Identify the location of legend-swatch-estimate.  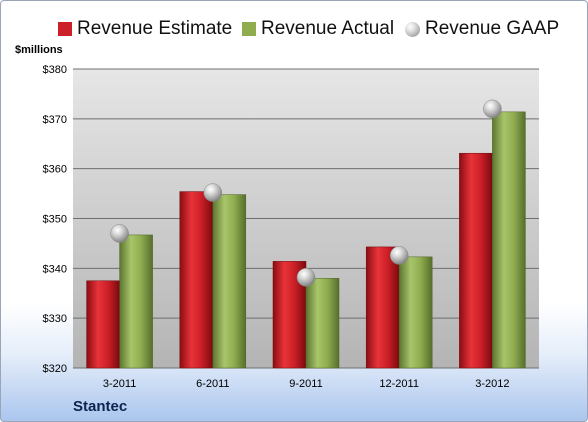
(65, 29).